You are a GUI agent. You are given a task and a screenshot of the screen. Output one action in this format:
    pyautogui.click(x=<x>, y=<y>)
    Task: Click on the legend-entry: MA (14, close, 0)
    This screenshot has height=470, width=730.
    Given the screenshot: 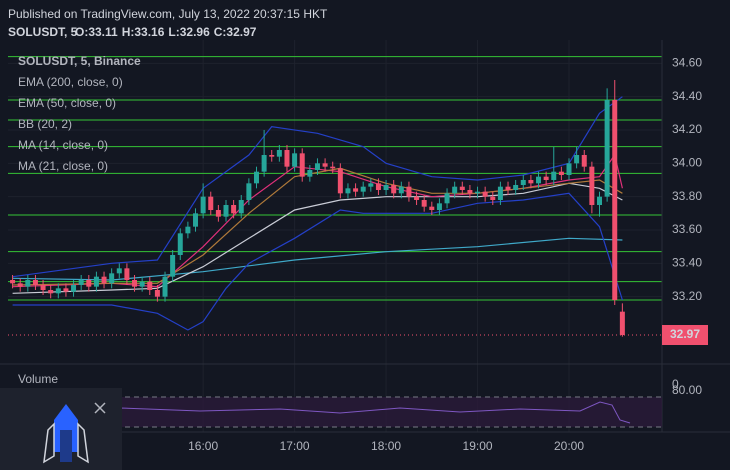 What is the action you would take?
    pyautogui.click(x=63, y=145)
    